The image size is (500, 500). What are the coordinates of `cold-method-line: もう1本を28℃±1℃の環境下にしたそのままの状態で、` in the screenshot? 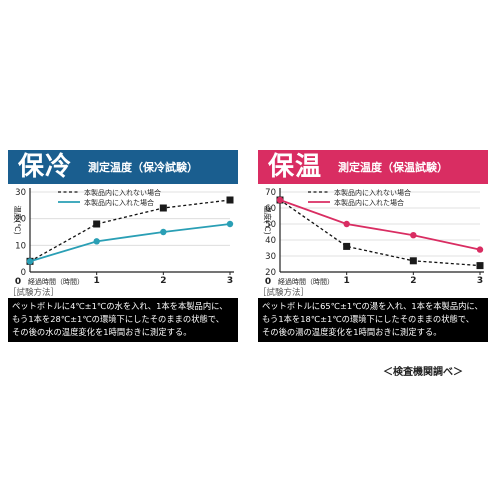 It's located at (118, 319).